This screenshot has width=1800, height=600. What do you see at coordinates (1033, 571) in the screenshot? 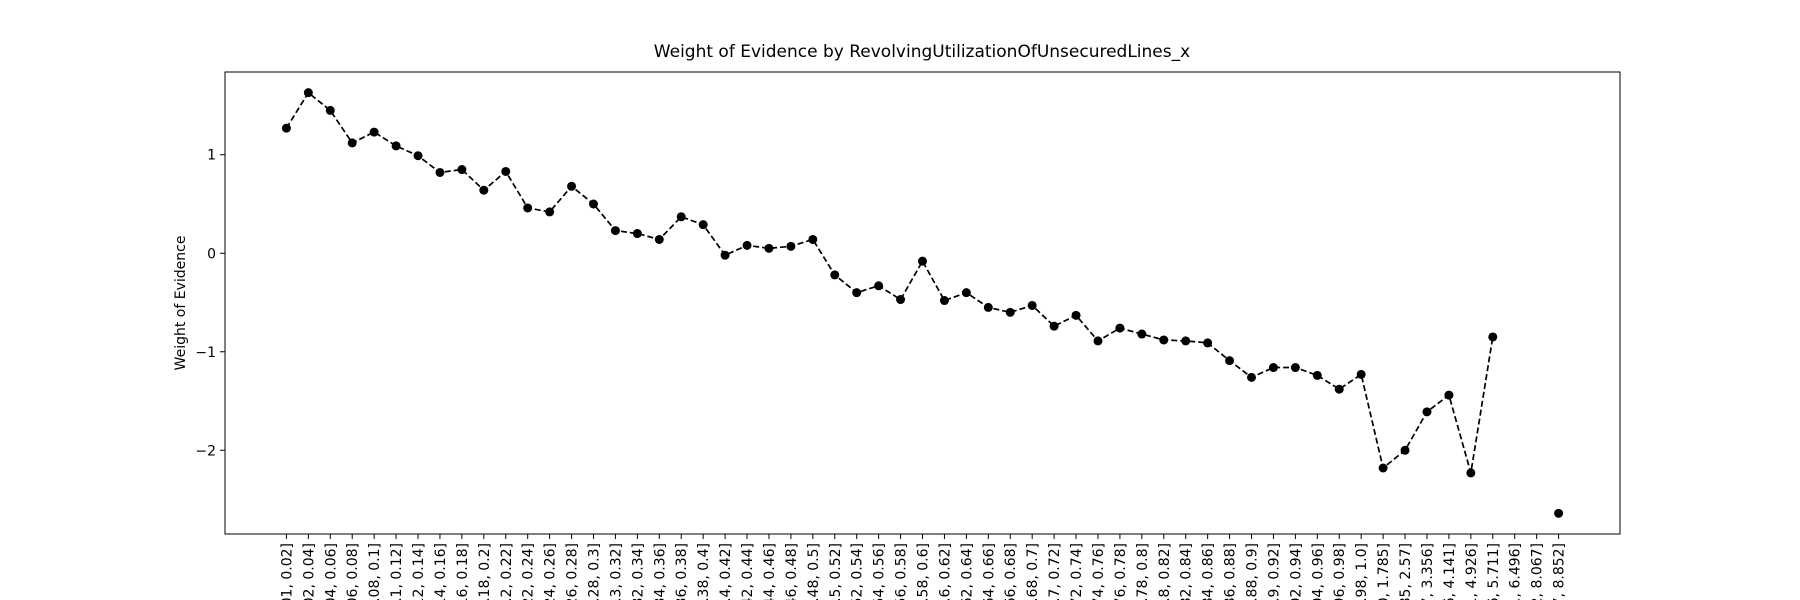
I see `x-tick-label: (0.68, 0.7]` at bounding box center [1033, 571].